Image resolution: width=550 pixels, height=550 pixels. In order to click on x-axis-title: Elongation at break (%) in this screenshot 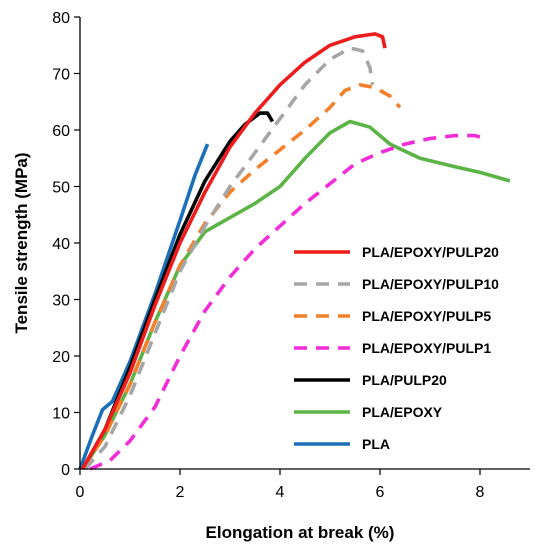, I will do `click(300, 532)`.